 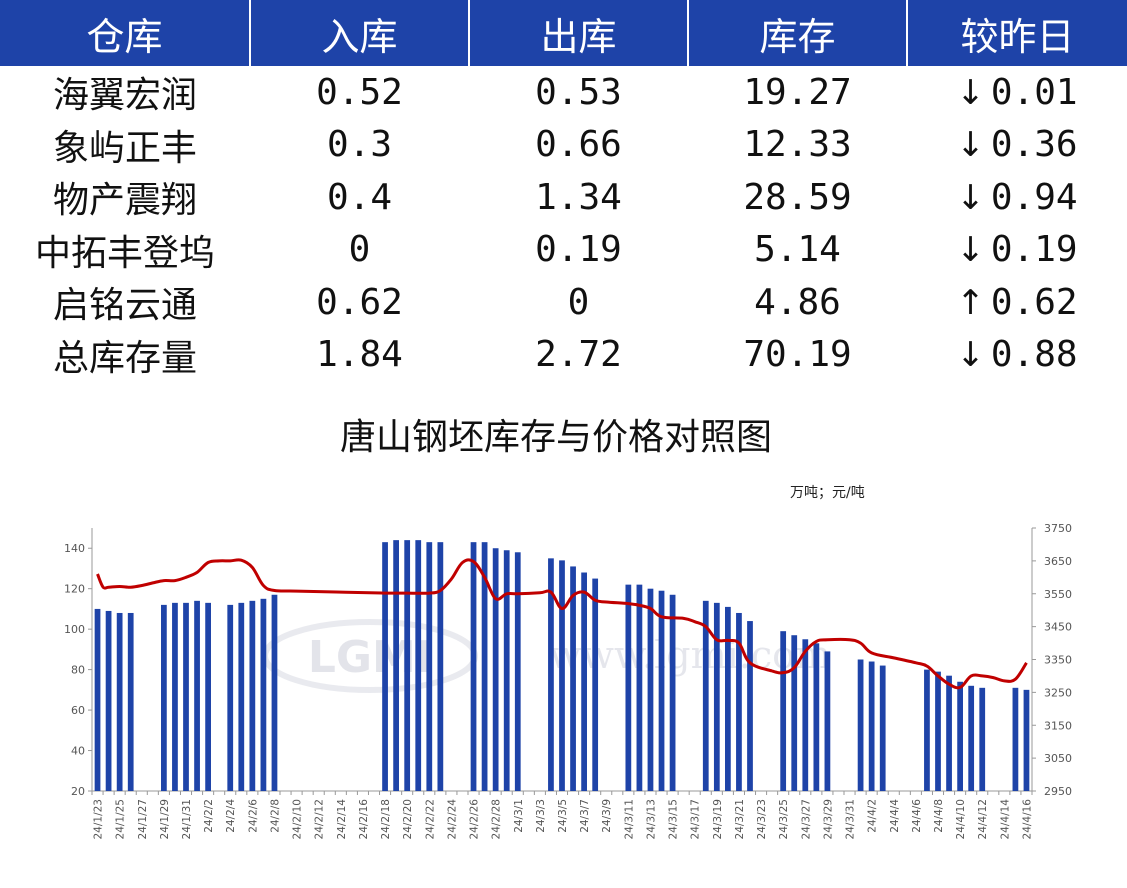 What do you see at coordinates (563, 355) in the screenshot?
I see `table-row: 总库存量 1.84 2.72 70.19 ↓ 0.88` at bounding box center [563, 355].